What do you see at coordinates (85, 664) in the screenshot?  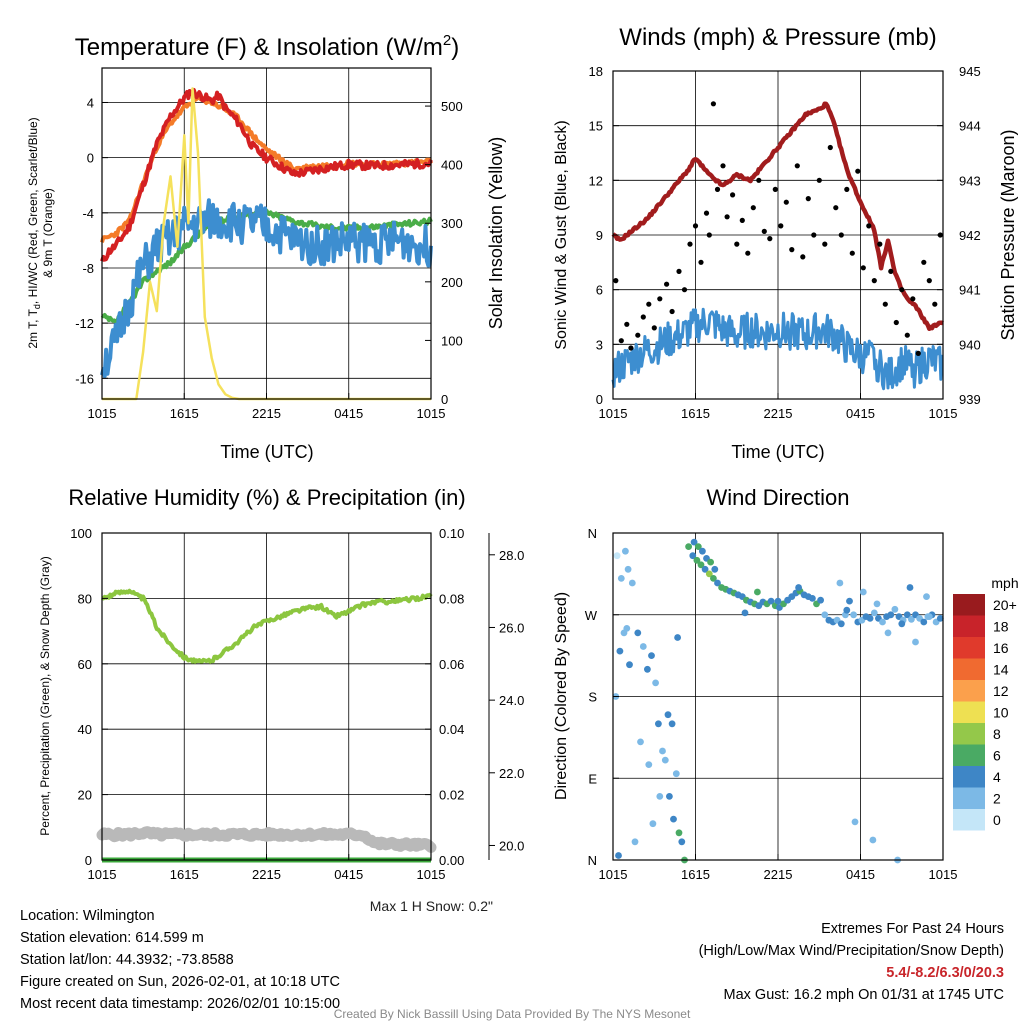 I see `y-tick-label: 60` at bounding box center [85, 664].